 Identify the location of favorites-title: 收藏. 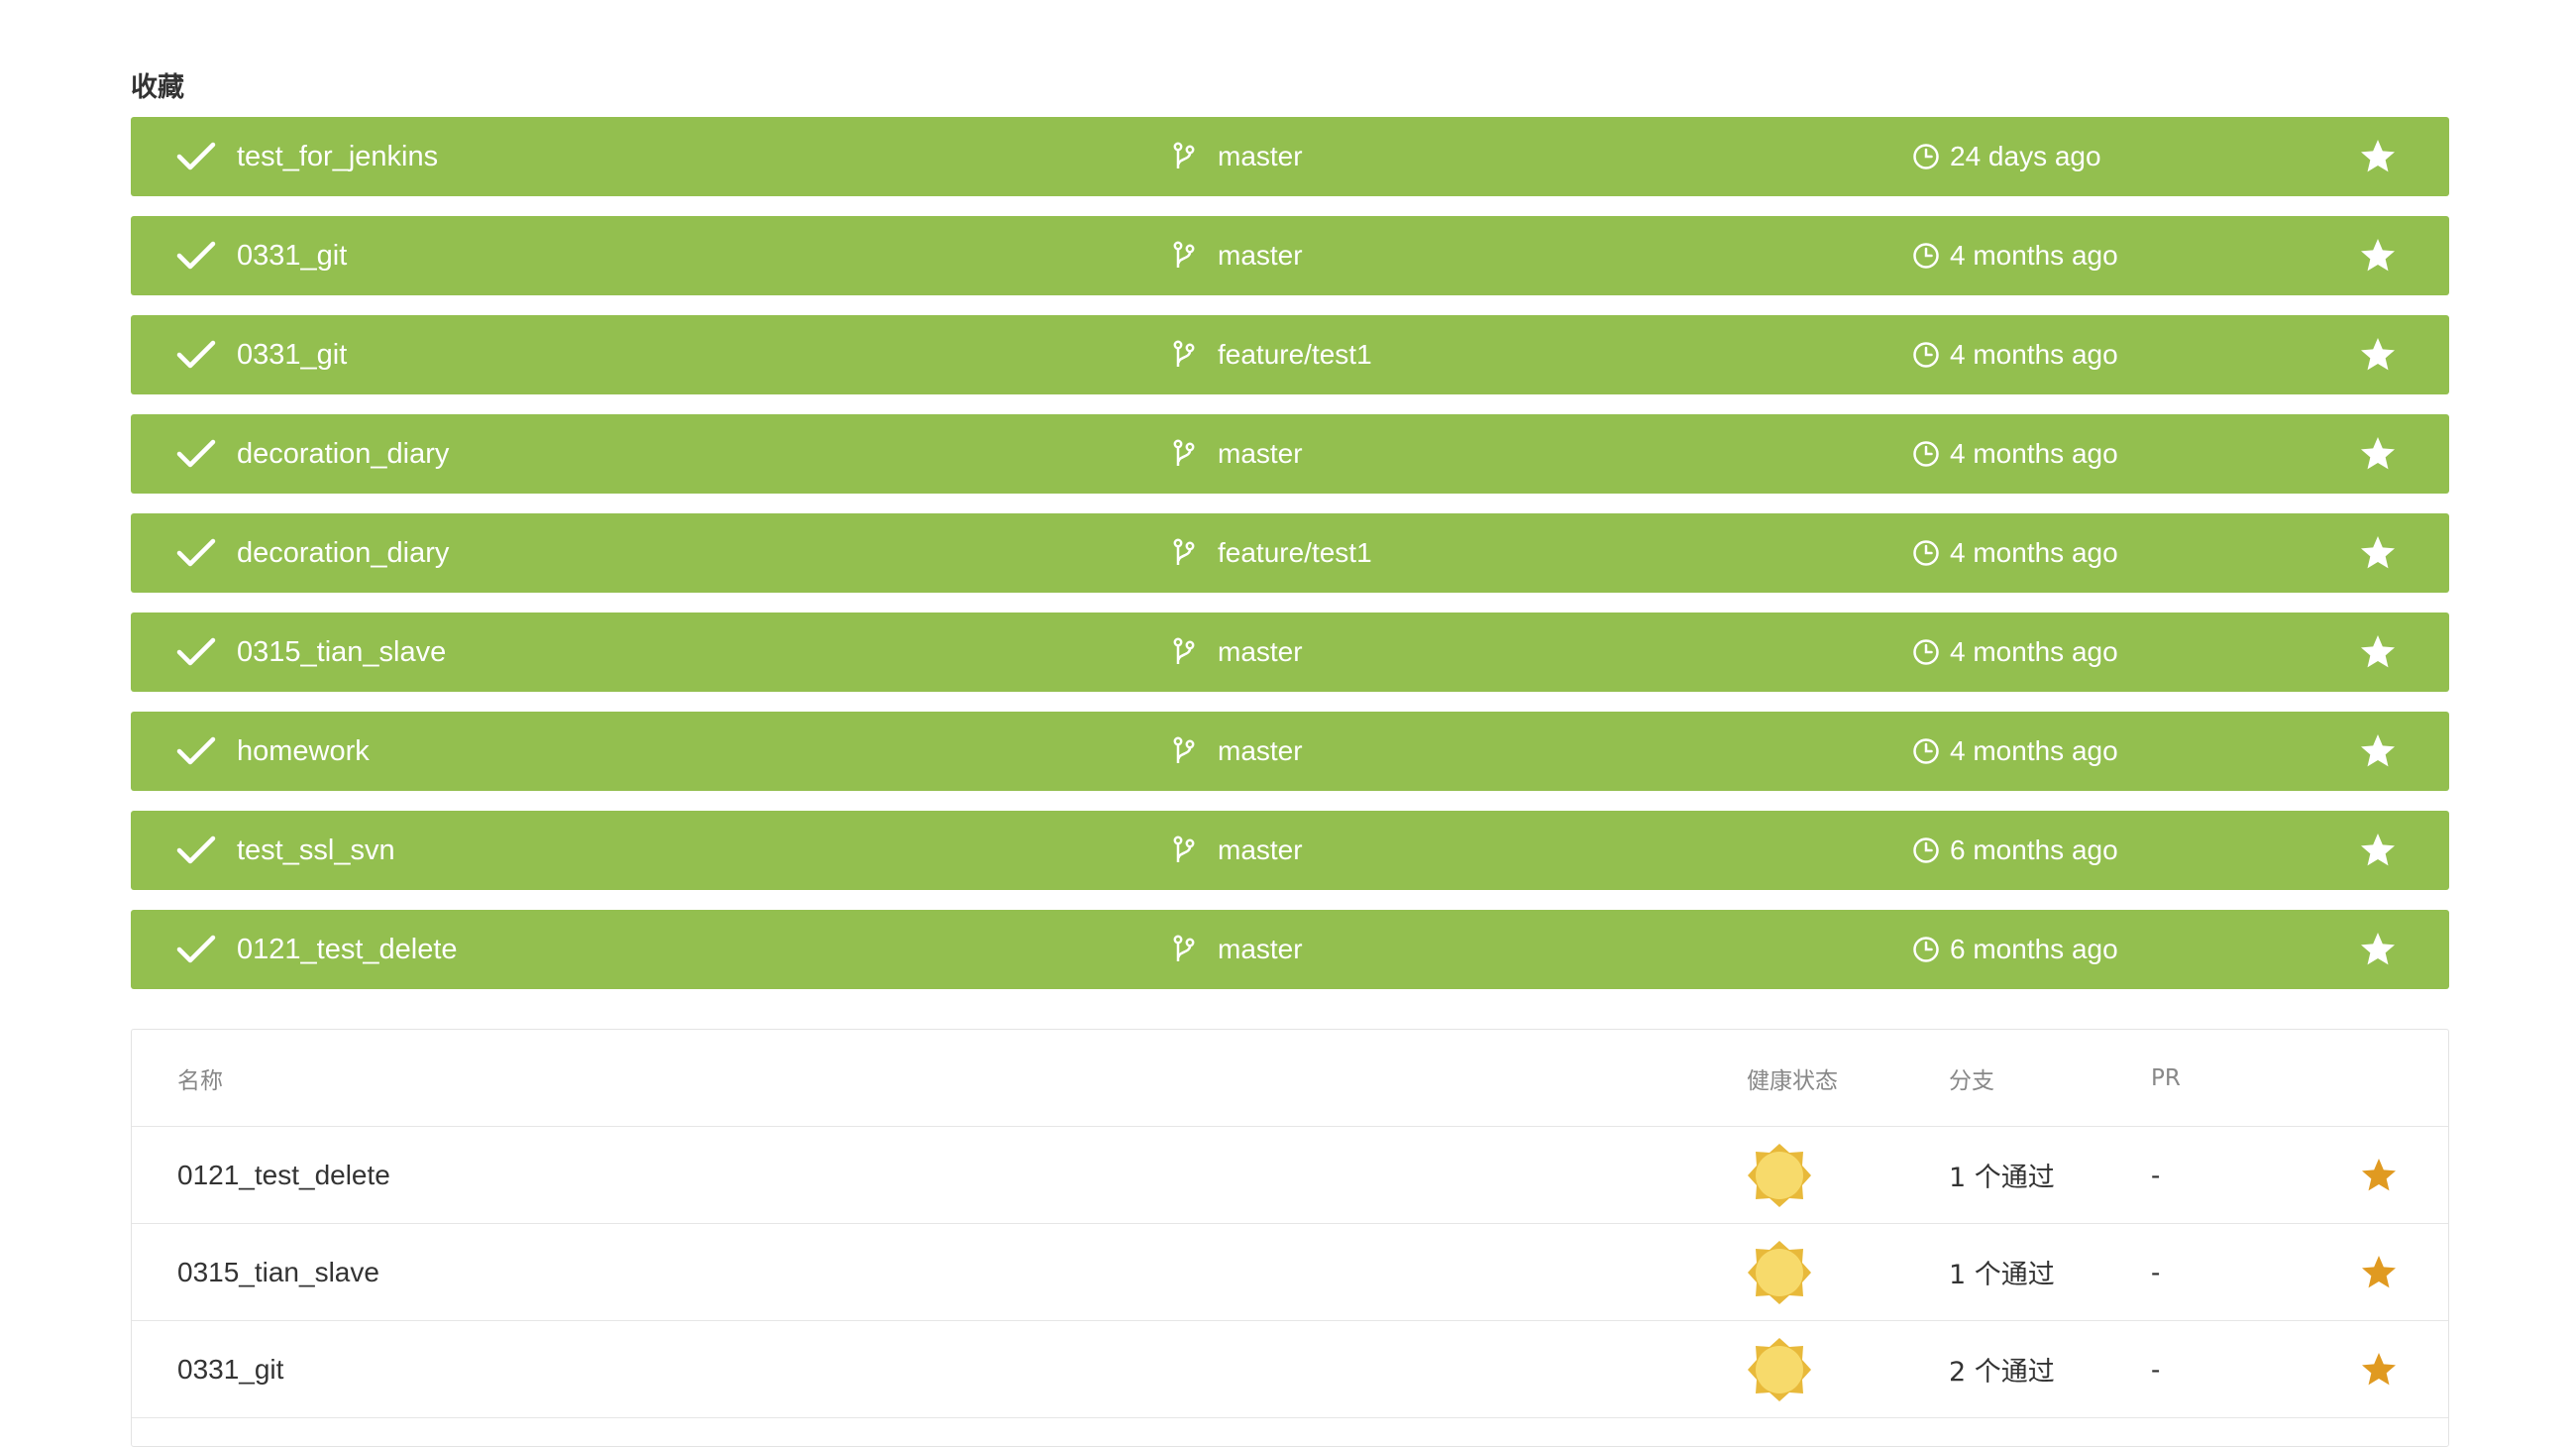
(157, 87).